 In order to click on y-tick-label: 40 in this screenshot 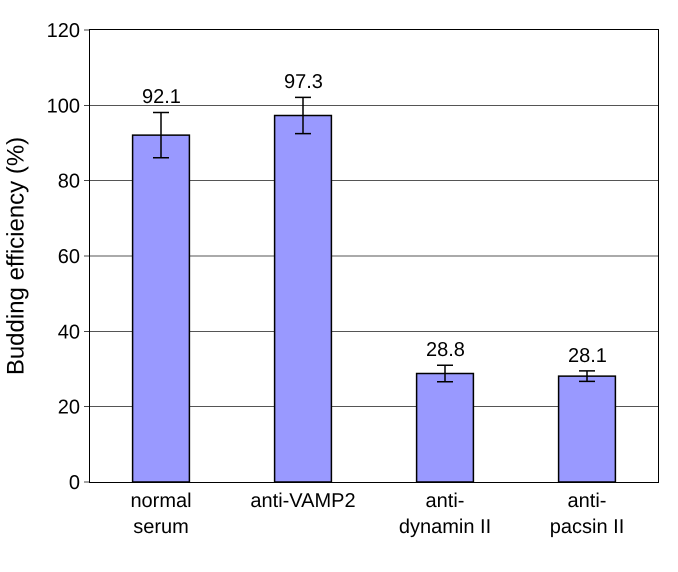, I will do `click(69, 332)`.